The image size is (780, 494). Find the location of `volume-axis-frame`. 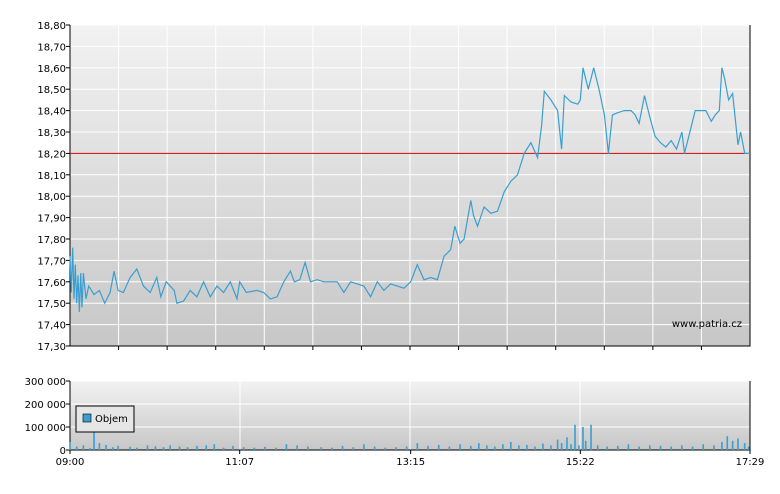

volume-axis-frame is located at coordinates (410, 416).